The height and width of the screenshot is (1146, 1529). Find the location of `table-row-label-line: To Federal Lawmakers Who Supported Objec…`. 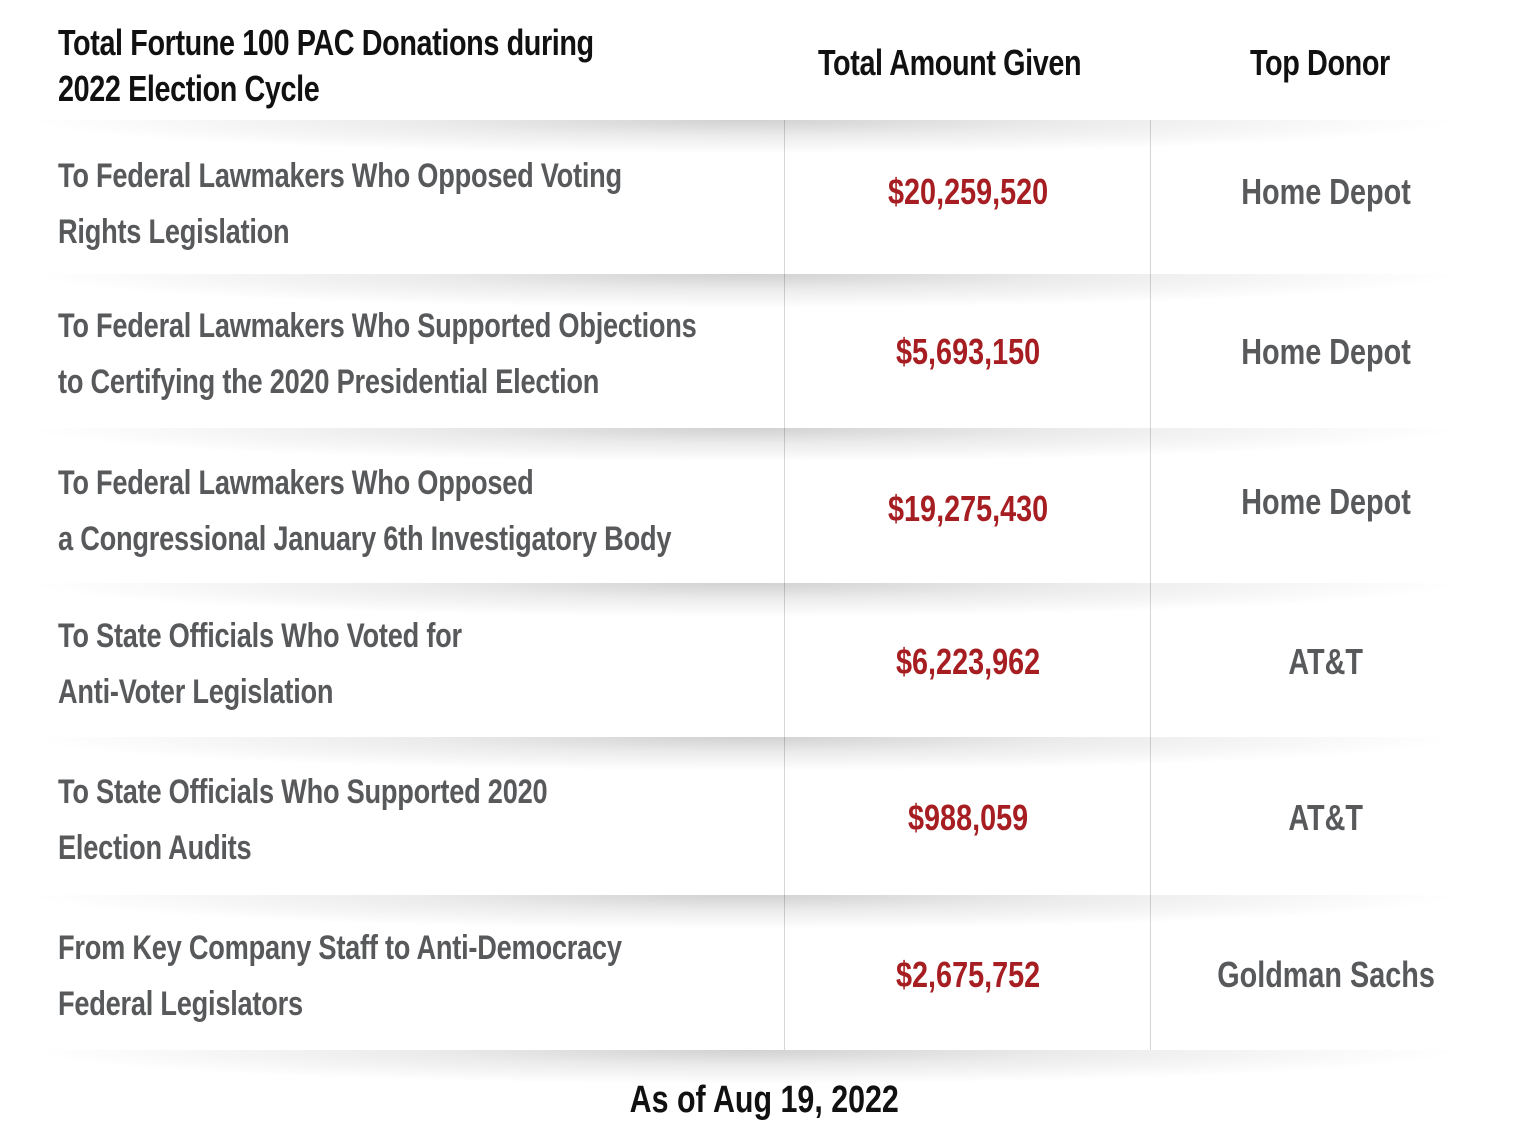

table-row-label-line: To Federal Lawmakers Who Supported Objec… is located at coordinates (377, 326).